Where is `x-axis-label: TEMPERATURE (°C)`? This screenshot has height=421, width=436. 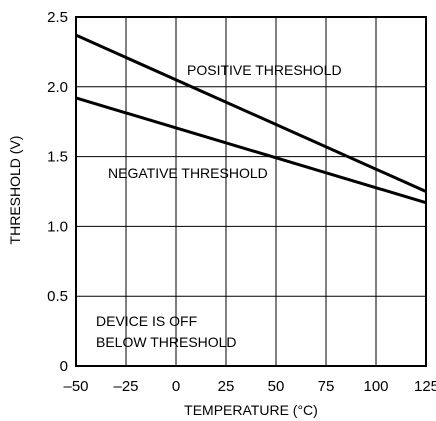
x-axis-label: TEMPERATURE (°C) is located at coordinates (251, 410).